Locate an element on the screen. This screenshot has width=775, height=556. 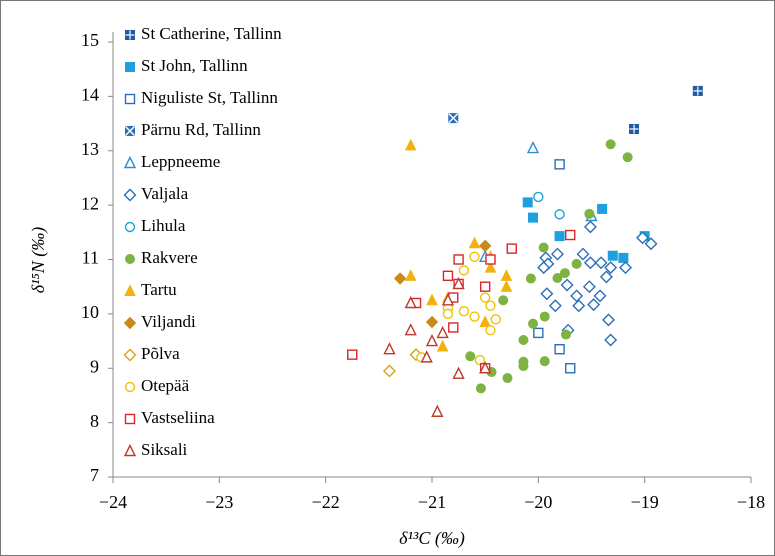
y-tick-label: 11 is located at coordinates (90, 258).